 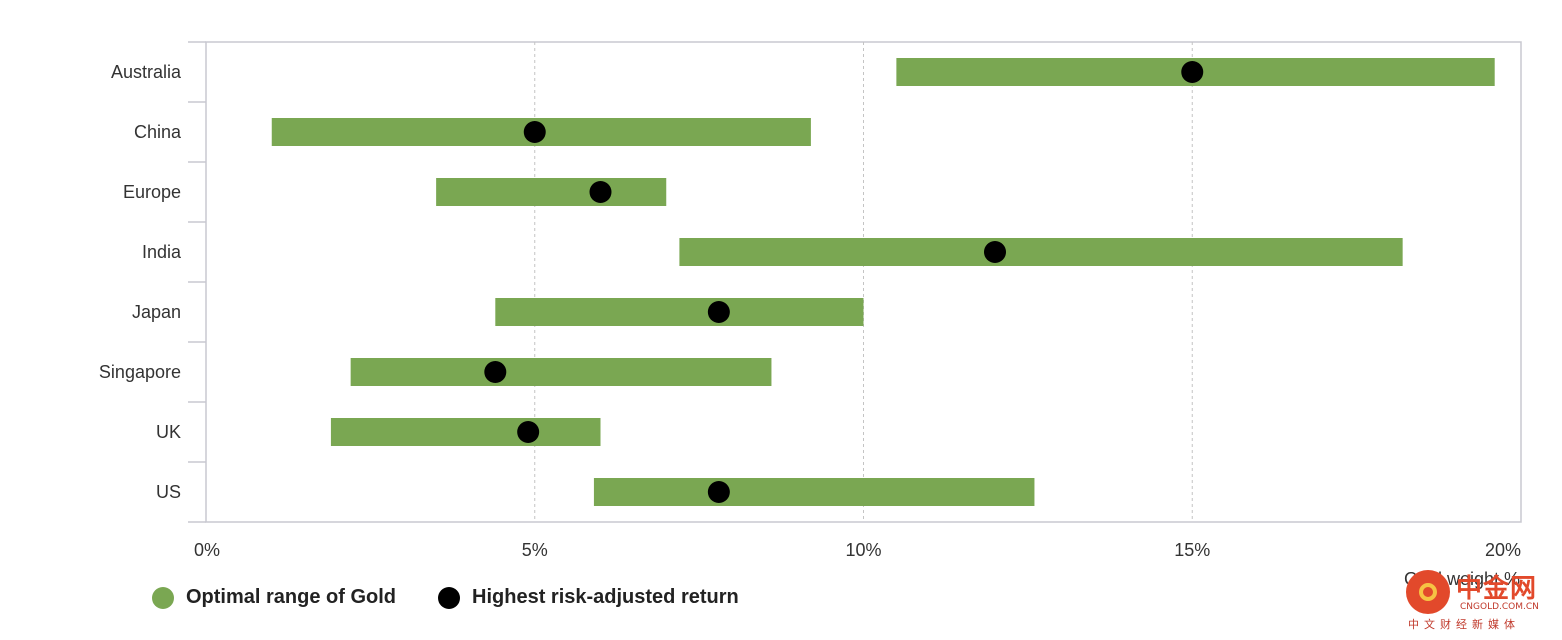 What do you see at coordinates (600, 192) in the screenshot?
I see `return-dot-europe` at bounding box center [600, 192].